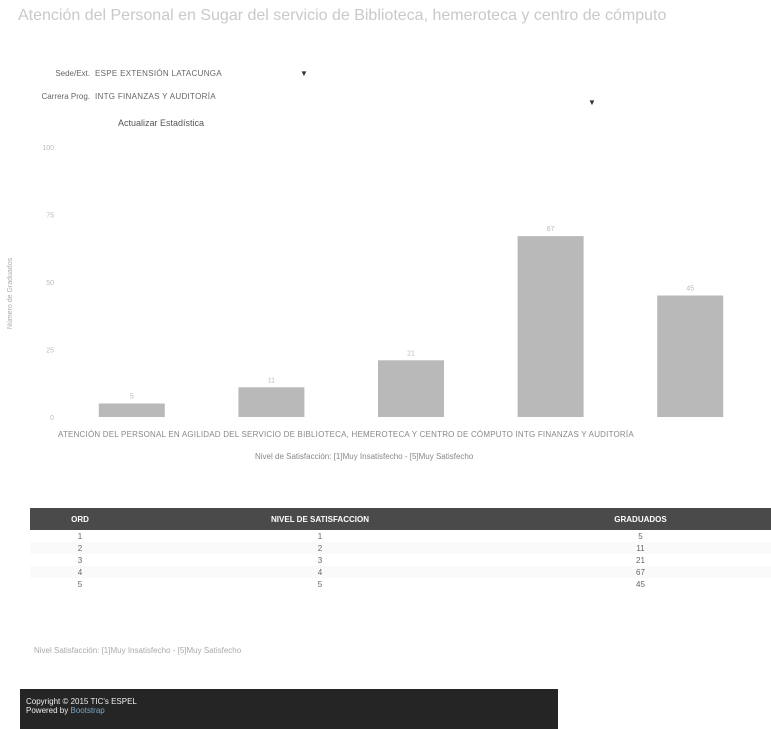 Image resolution: width=771 pixels, height=729 pixels. I want to click on sede-select: ESPE EXTENSIÓN LATACUNGA, so click(158, 73).